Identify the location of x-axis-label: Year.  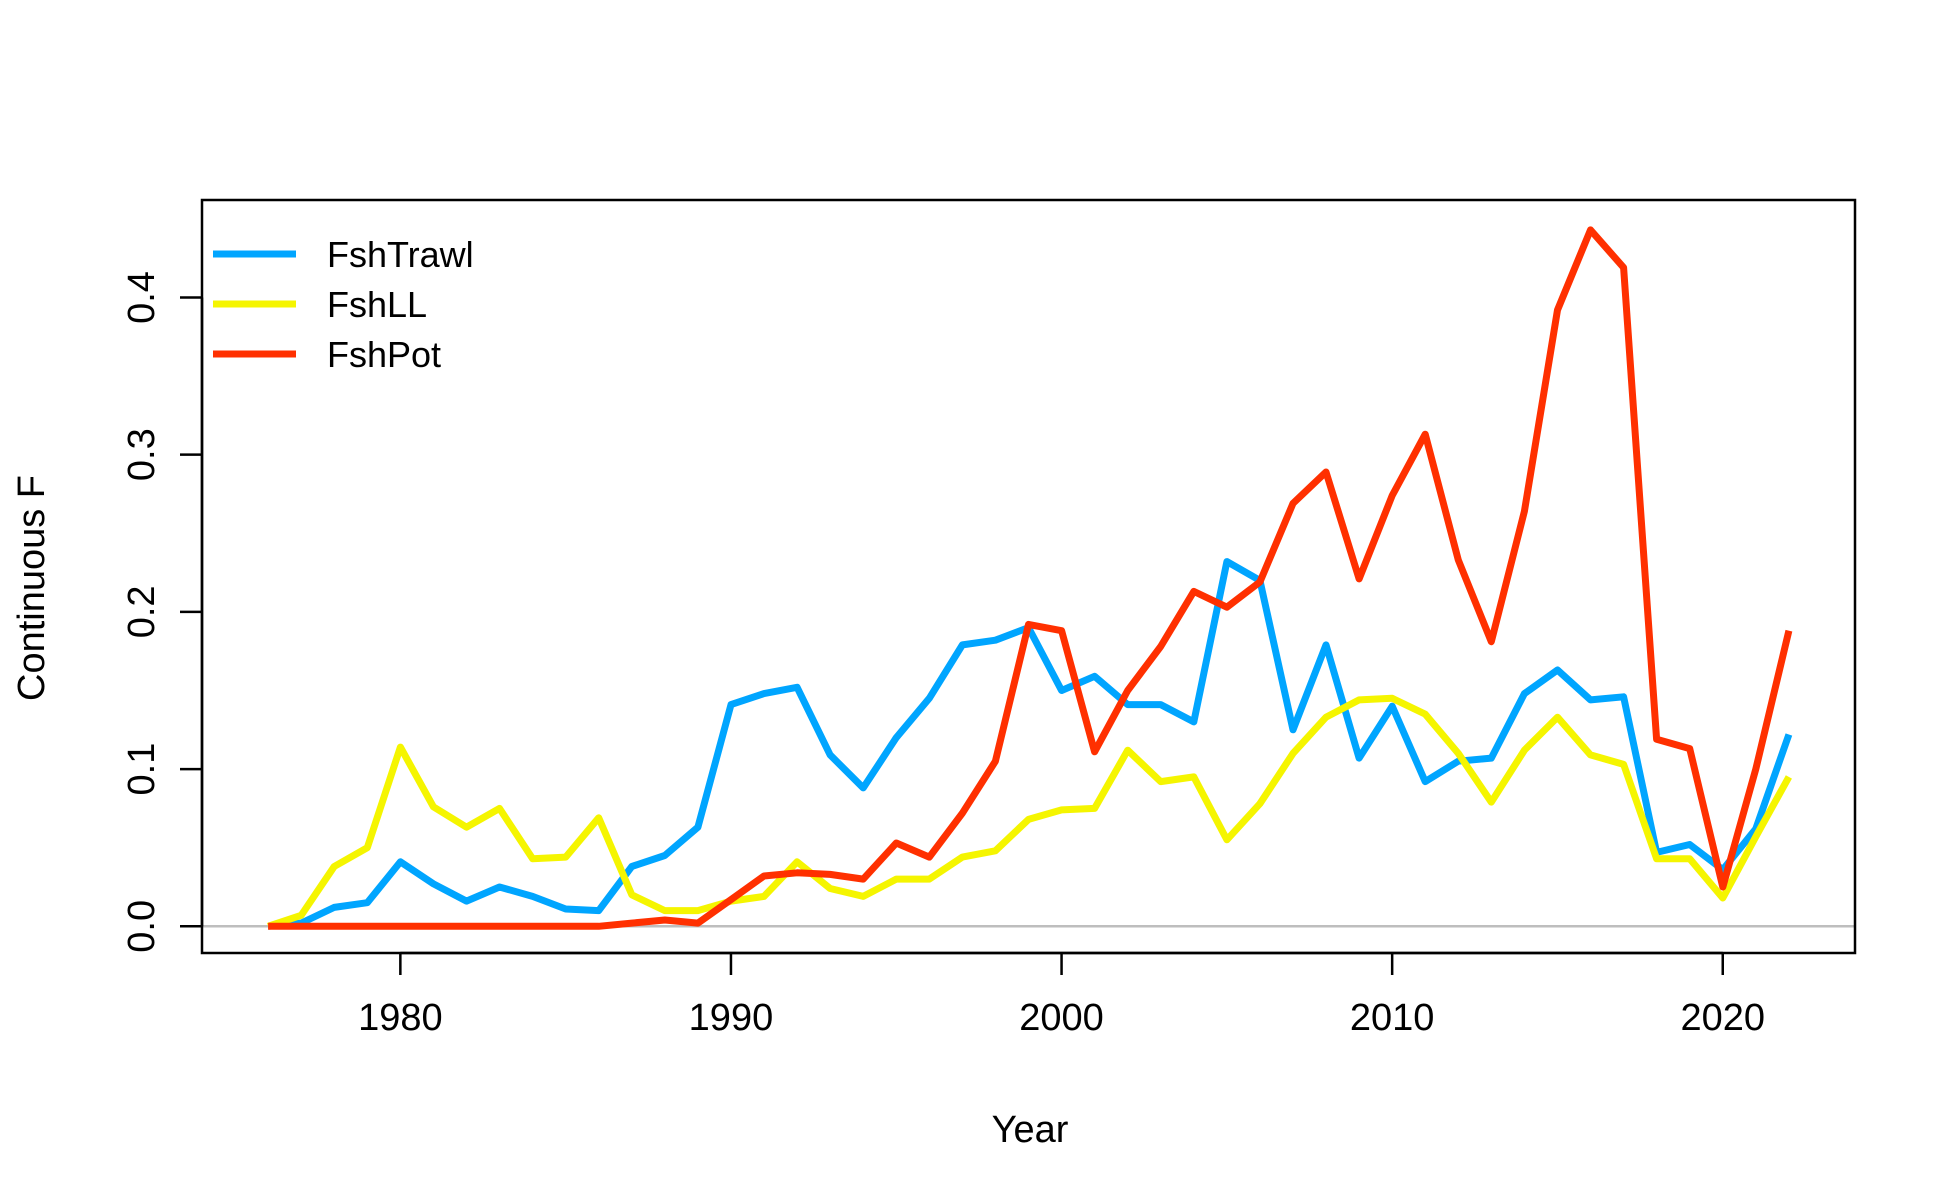
(1030, 1130).